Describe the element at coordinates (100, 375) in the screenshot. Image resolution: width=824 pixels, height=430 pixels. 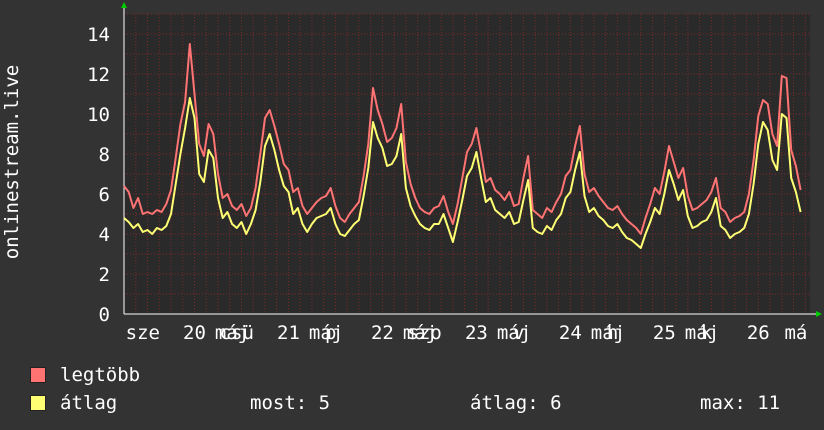
I see `legend-label-max: legtöbb` at that location.